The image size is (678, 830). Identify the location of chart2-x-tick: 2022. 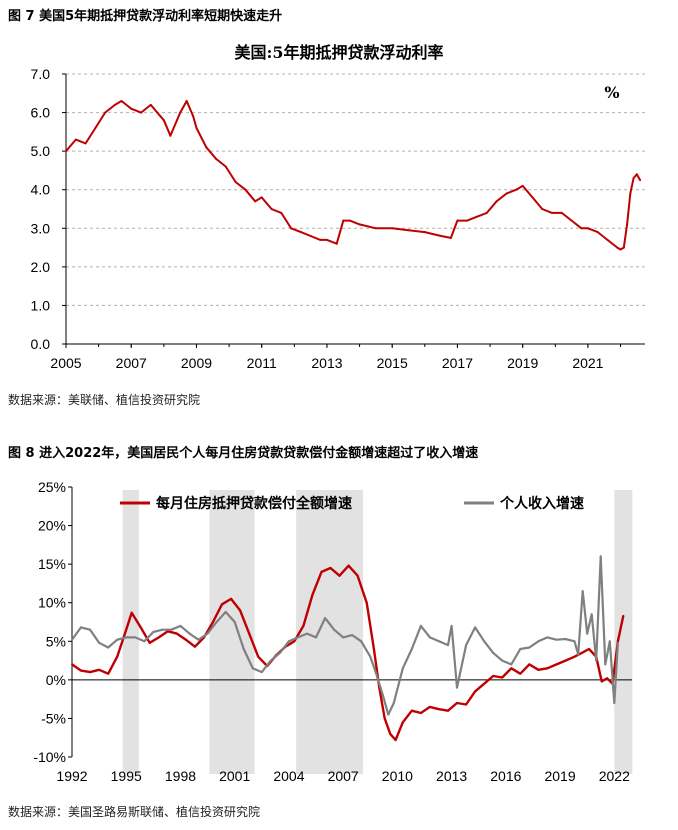
(614, 776).